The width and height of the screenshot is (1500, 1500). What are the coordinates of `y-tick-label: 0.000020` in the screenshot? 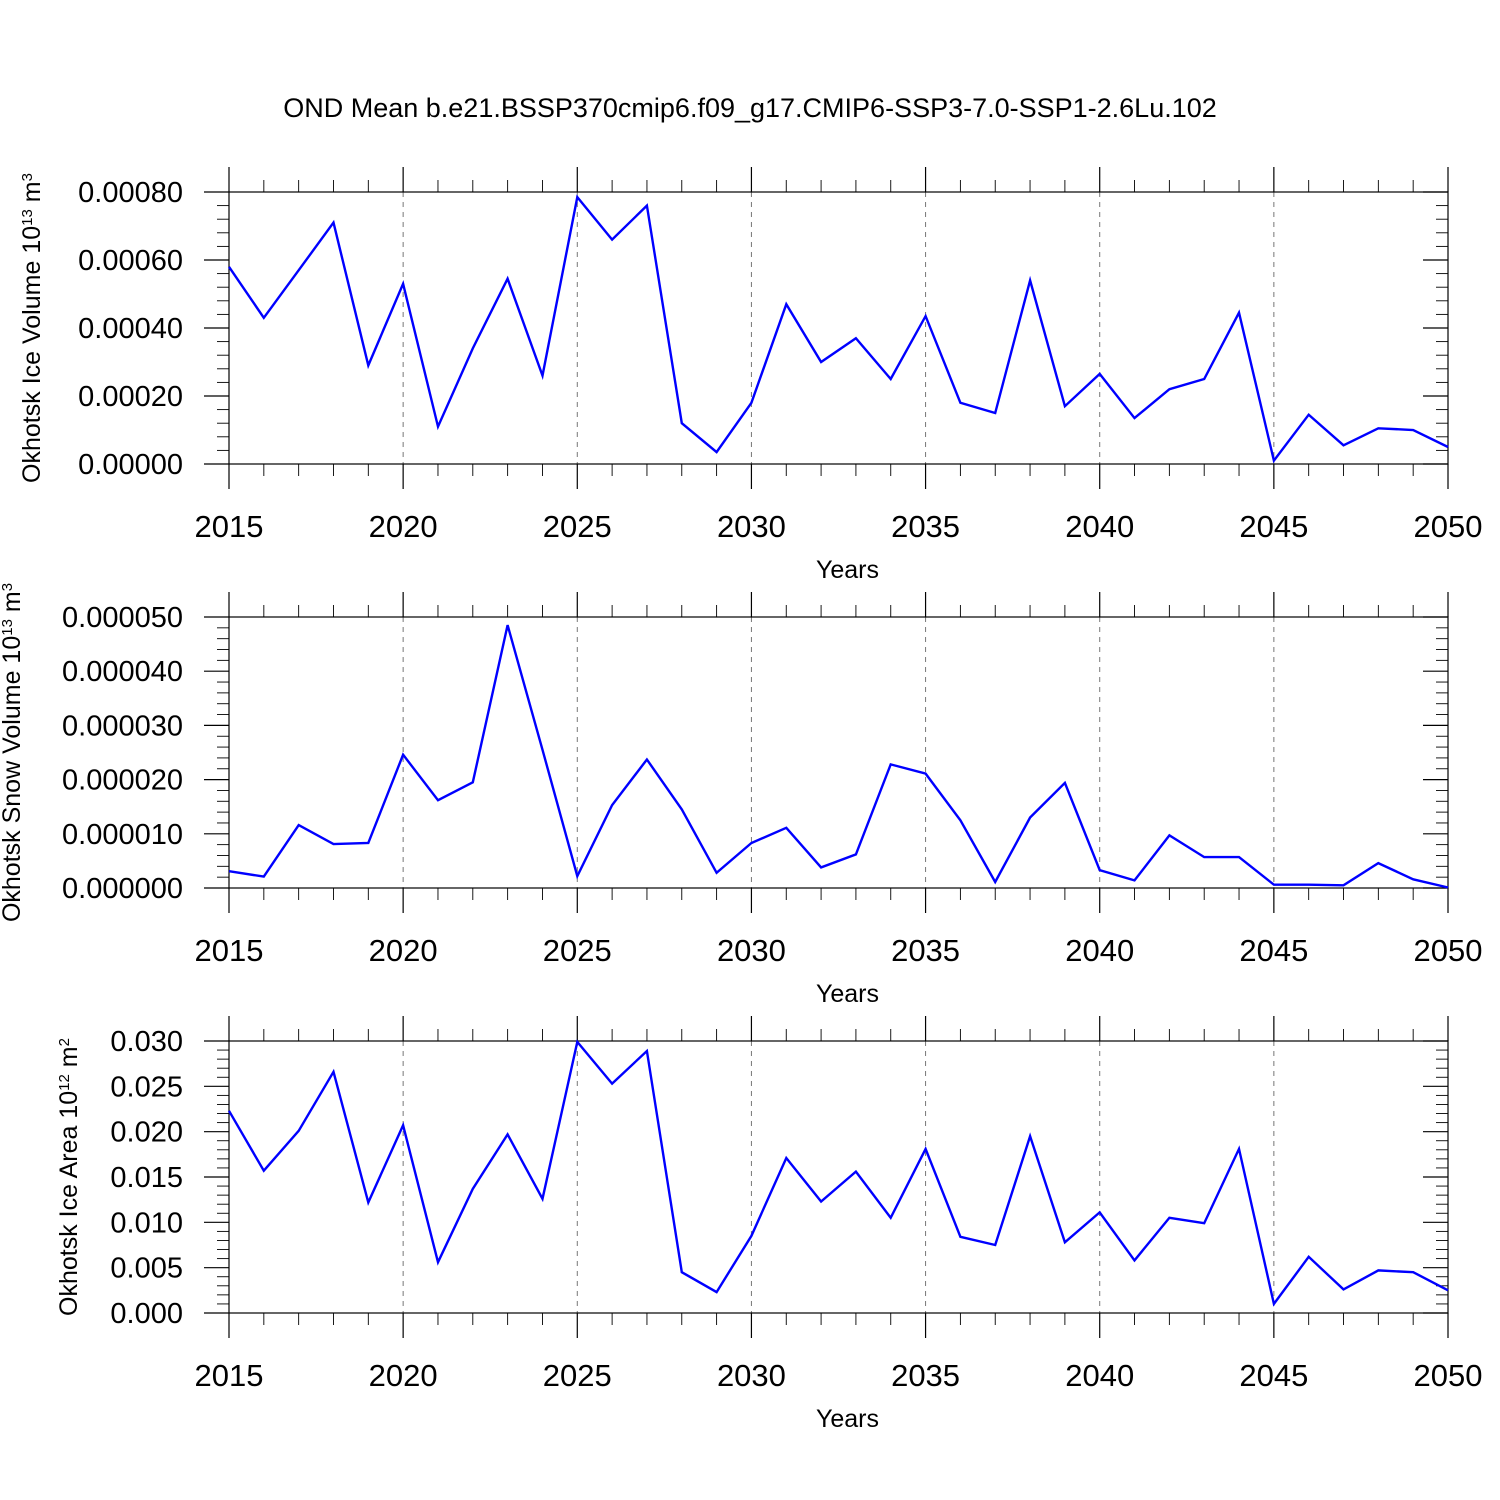 It's located at (122, 781).